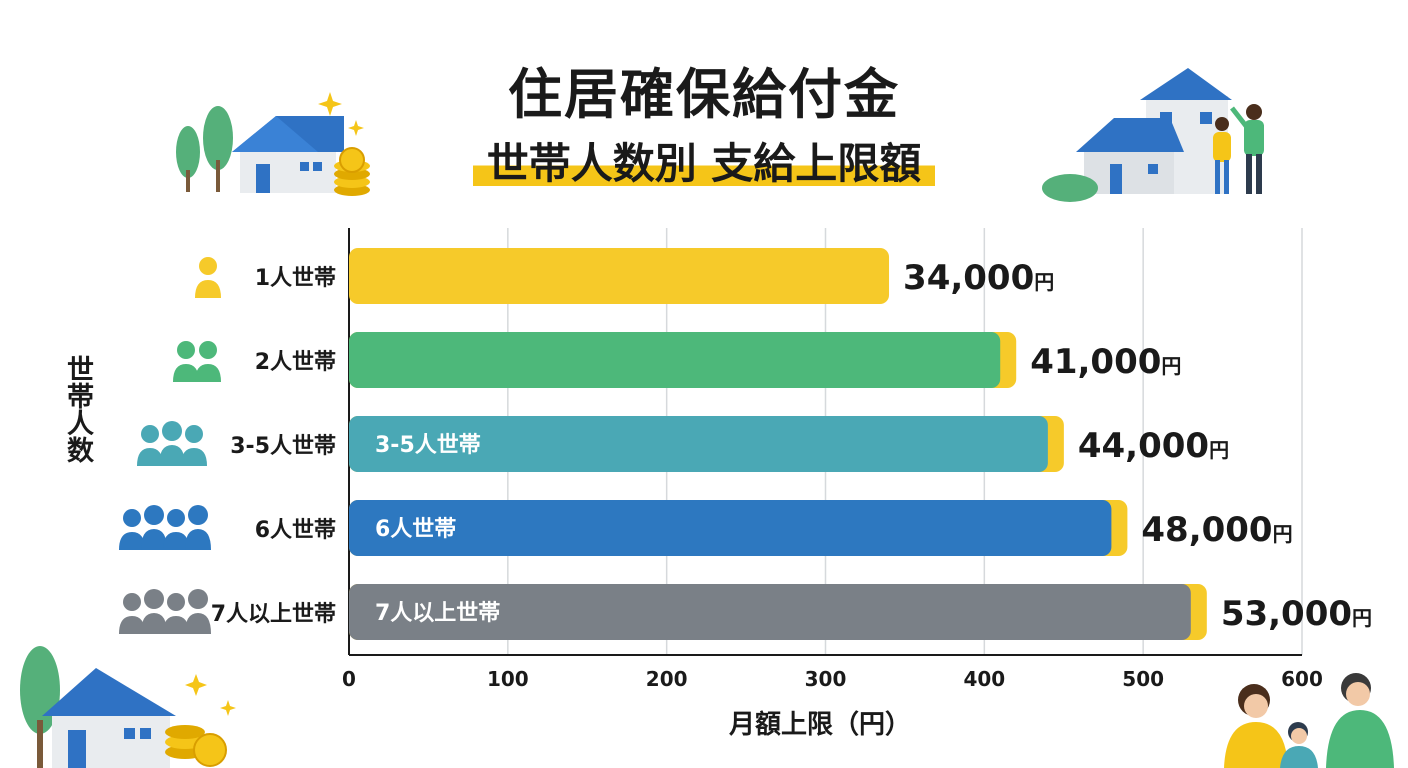 This screenshot has height=768, width=1408. I want to click on chart-subtitle: 世帯人数別 支給上限額, so click(704, 160).